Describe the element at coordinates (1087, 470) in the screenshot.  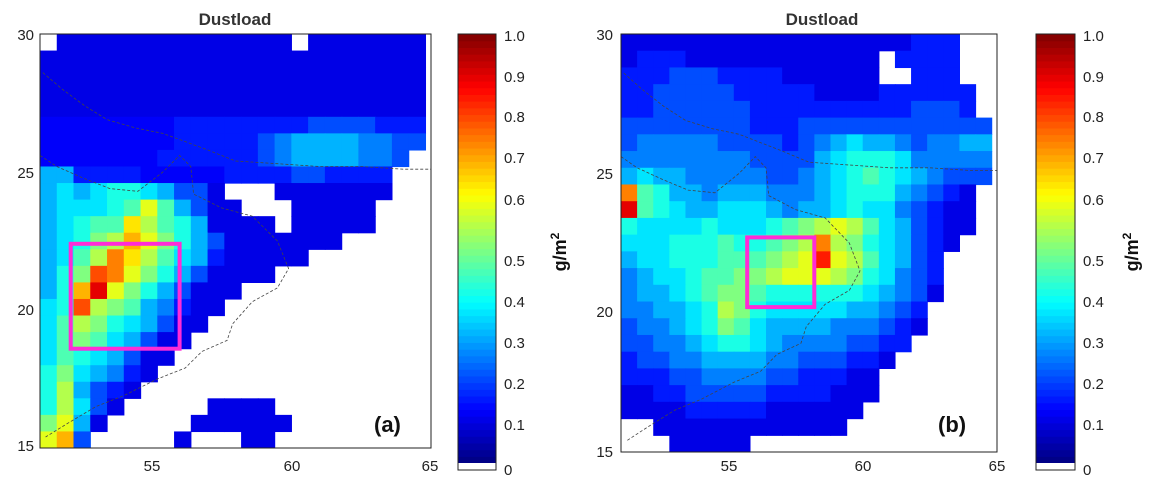
I see `panel-b-cb-tick: 0` at that location.